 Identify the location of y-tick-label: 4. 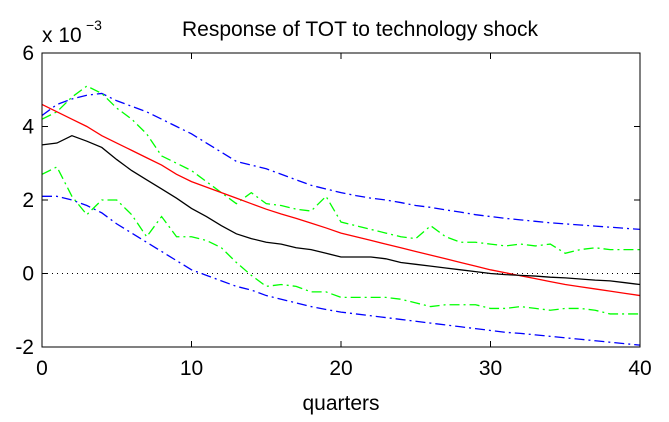
(28, 127).